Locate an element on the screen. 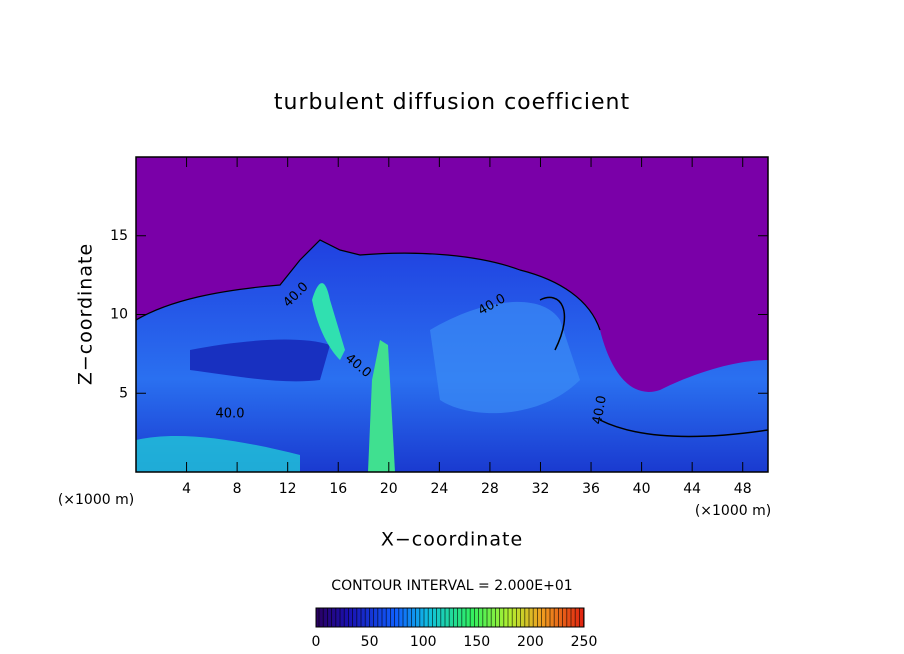 This screenshot has height=654, width=904. chart-title: turbulent diffusion coefficient is located at coordinates (452, 102).